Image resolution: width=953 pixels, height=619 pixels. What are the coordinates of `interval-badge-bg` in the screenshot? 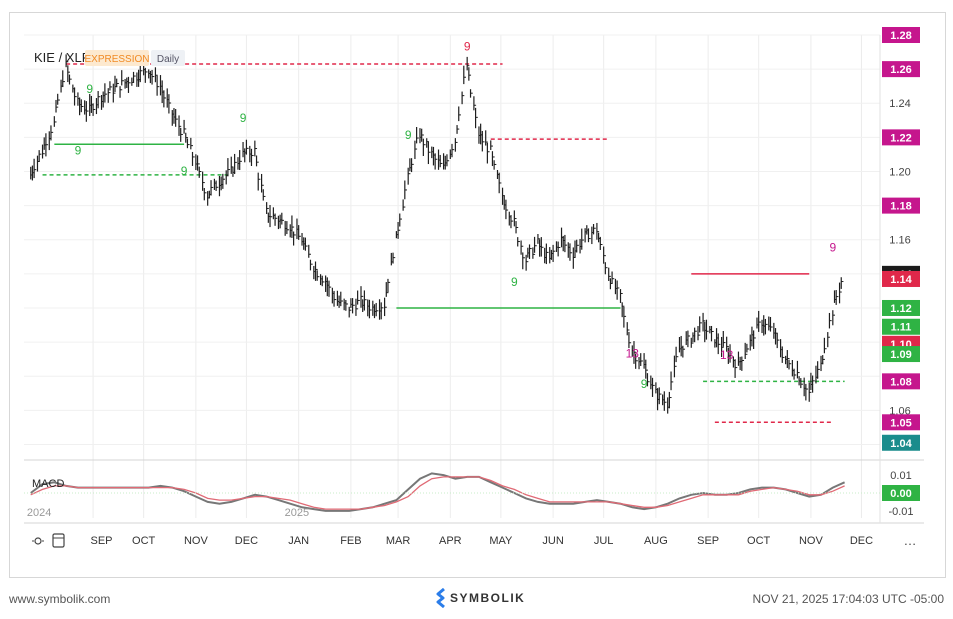 It's located at (168, 58).